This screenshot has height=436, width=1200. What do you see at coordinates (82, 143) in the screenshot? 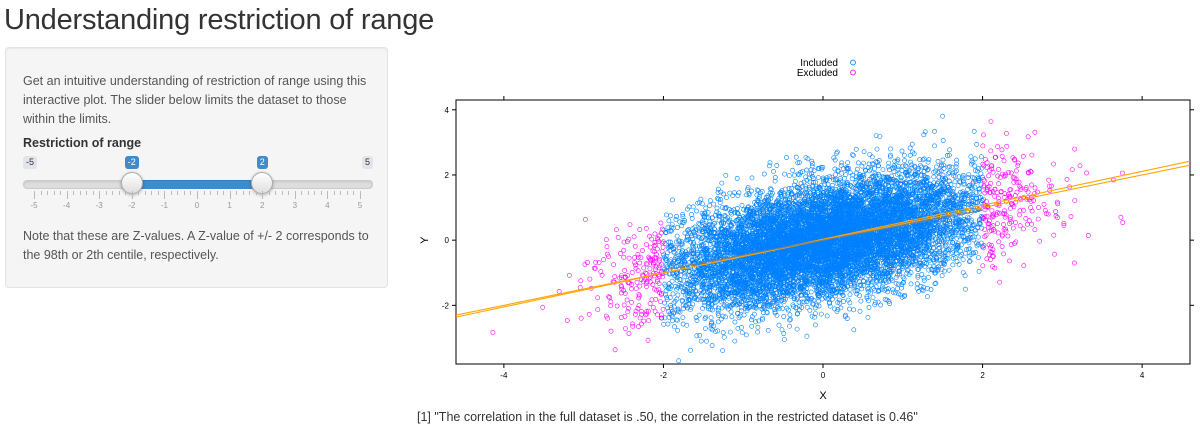
I see `slider-label: Restriction of range` at bounding box center [82, 143].